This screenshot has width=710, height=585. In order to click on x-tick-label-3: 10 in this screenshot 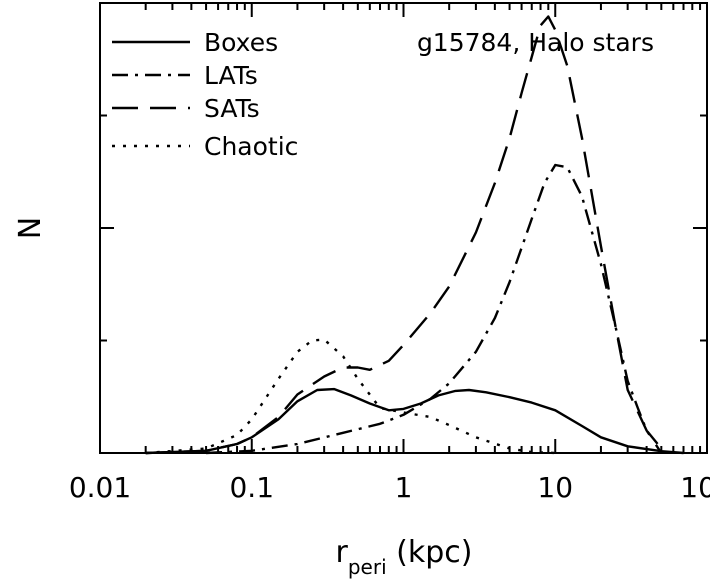, I will do `click(555, 487)`.